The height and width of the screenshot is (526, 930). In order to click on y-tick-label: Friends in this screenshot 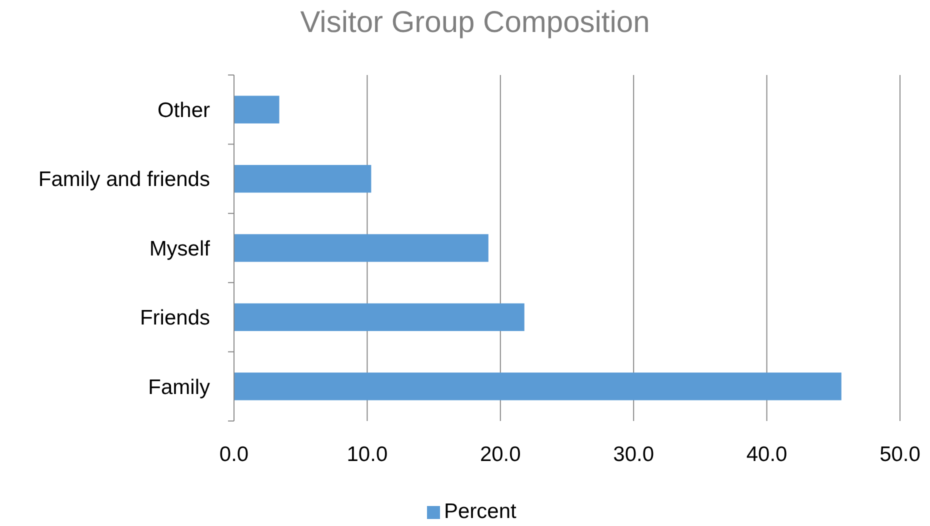, I will do `click(175, 318)`.